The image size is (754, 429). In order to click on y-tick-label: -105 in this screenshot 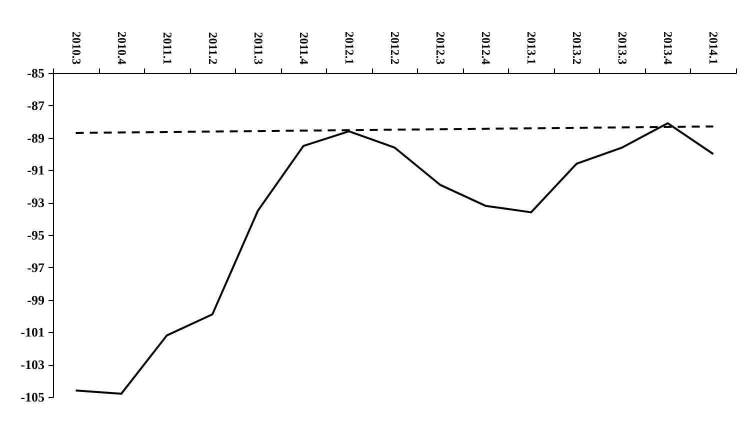, I will do `click(32, 397)`.